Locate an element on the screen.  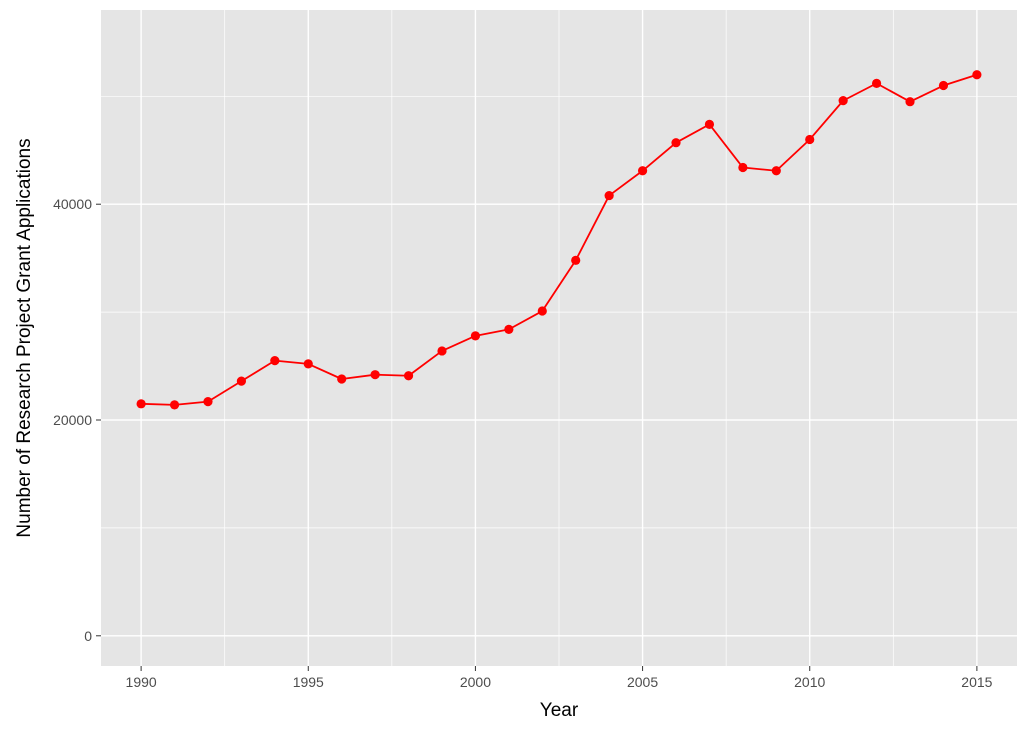
x-tick-label: 2015 is located at coordinates (976, 682).